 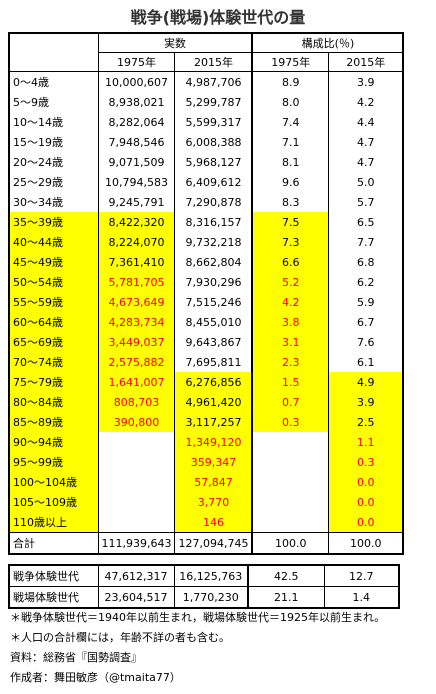 What do you see at coordinates (290, 282) in the screenshot?
I see `cell: 5.2` at bounding box center [290, 282].